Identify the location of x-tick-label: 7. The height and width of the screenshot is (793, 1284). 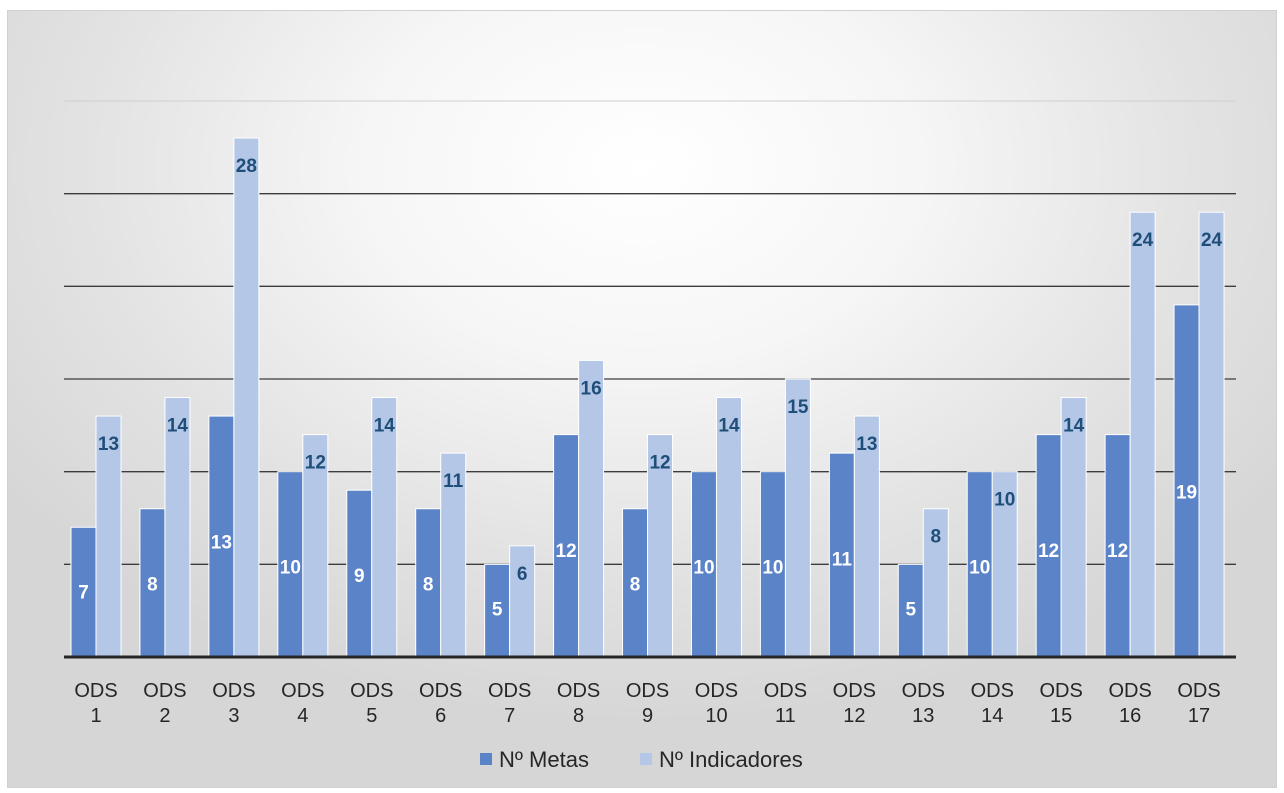
(509, 716).